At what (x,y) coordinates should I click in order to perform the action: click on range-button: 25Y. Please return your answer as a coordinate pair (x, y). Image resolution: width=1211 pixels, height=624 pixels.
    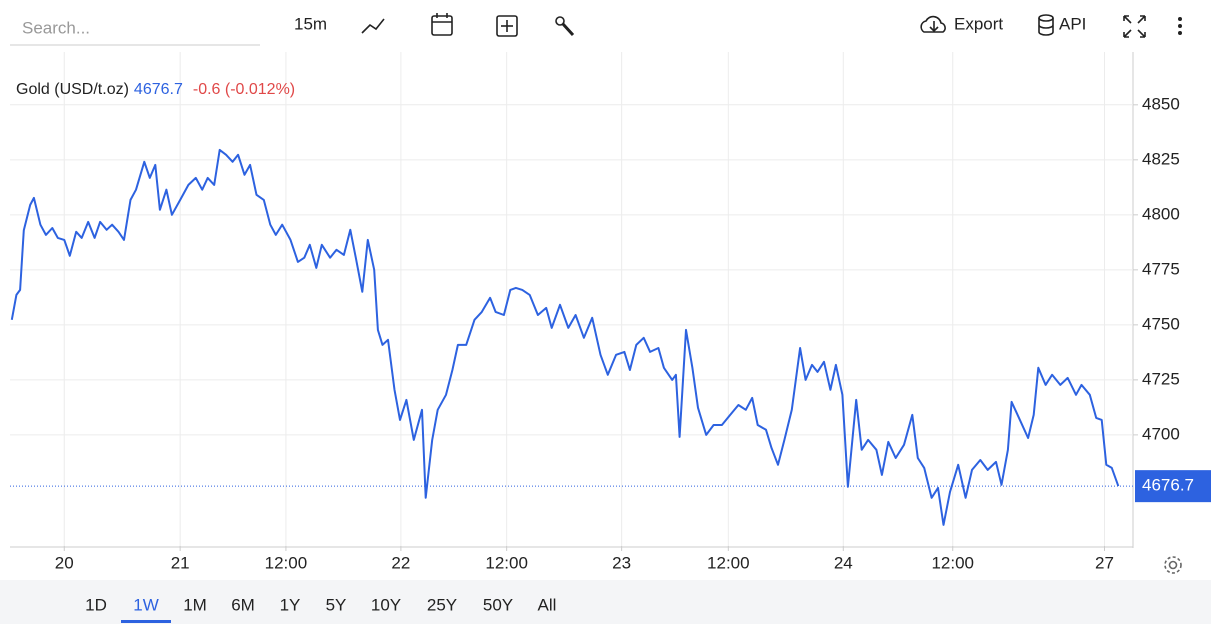
    Looking at the image, I should click on (442, 604).